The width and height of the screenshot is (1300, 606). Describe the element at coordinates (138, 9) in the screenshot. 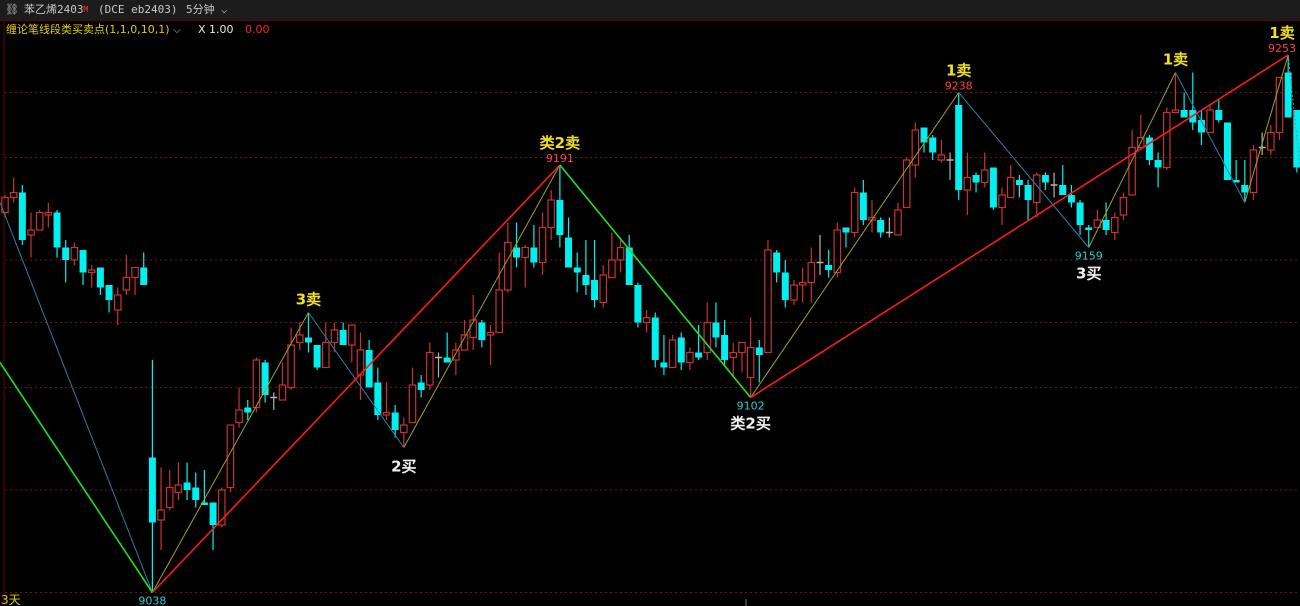

I see `exchange-code: (DCE eb2403)` at that location.